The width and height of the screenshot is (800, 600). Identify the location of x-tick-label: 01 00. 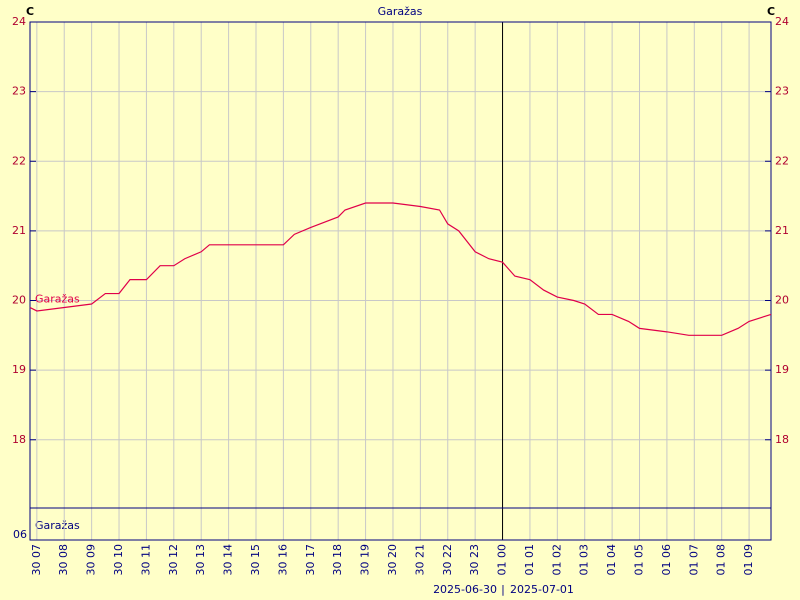
(502, 560).